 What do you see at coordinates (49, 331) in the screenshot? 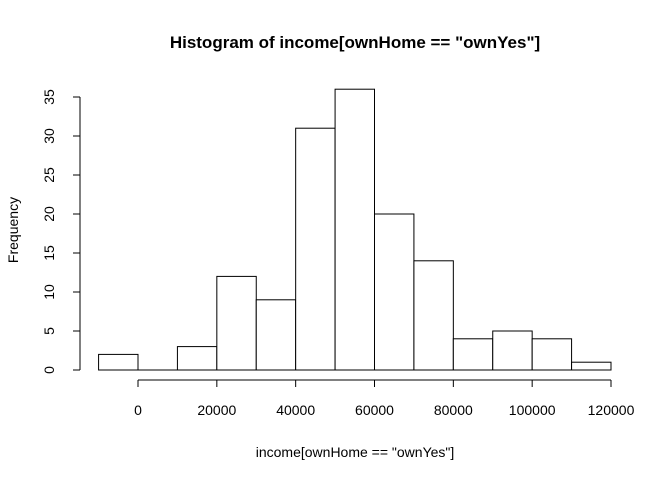
I see `y-tick-label: 5` at bounding box center [49, 331].